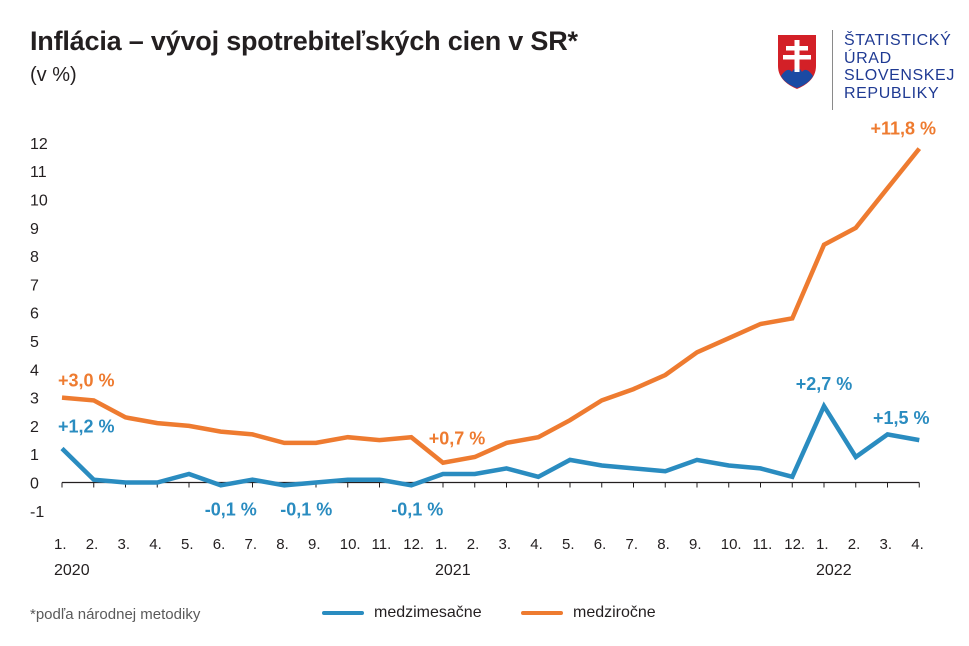 The width and height of the screenshot is (969, 646). What do you see at coordinates (34, 455) in the screenshot?
I see `y-tick-label: 1` at bounding box center [34, 455].